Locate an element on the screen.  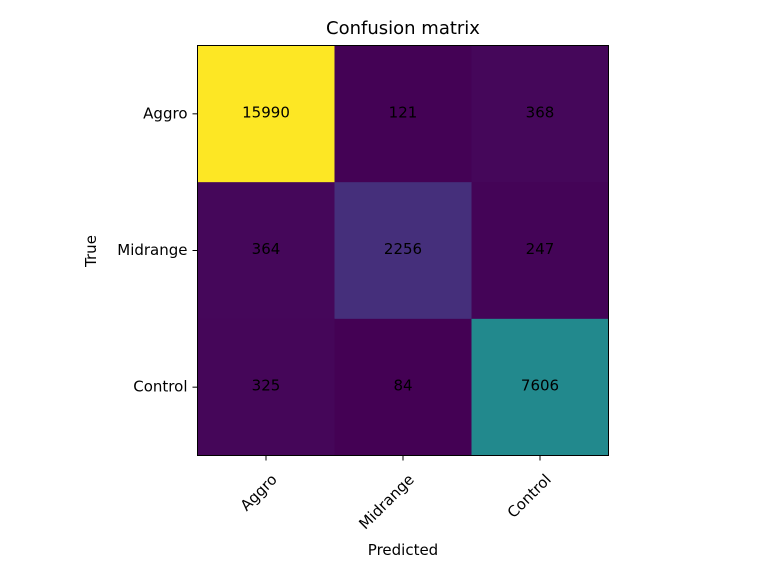
cell-value-label: 15990 is located at coordinates (266, 112).